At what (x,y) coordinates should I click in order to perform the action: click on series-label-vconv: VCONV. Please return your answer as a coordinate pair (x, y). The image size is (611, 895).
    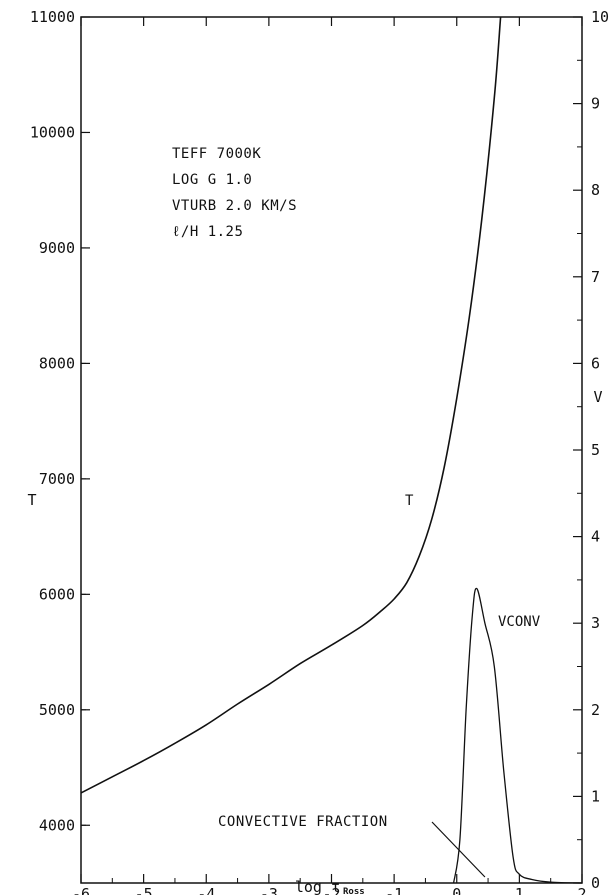
    Looking at the image, I should click on (519, 622).